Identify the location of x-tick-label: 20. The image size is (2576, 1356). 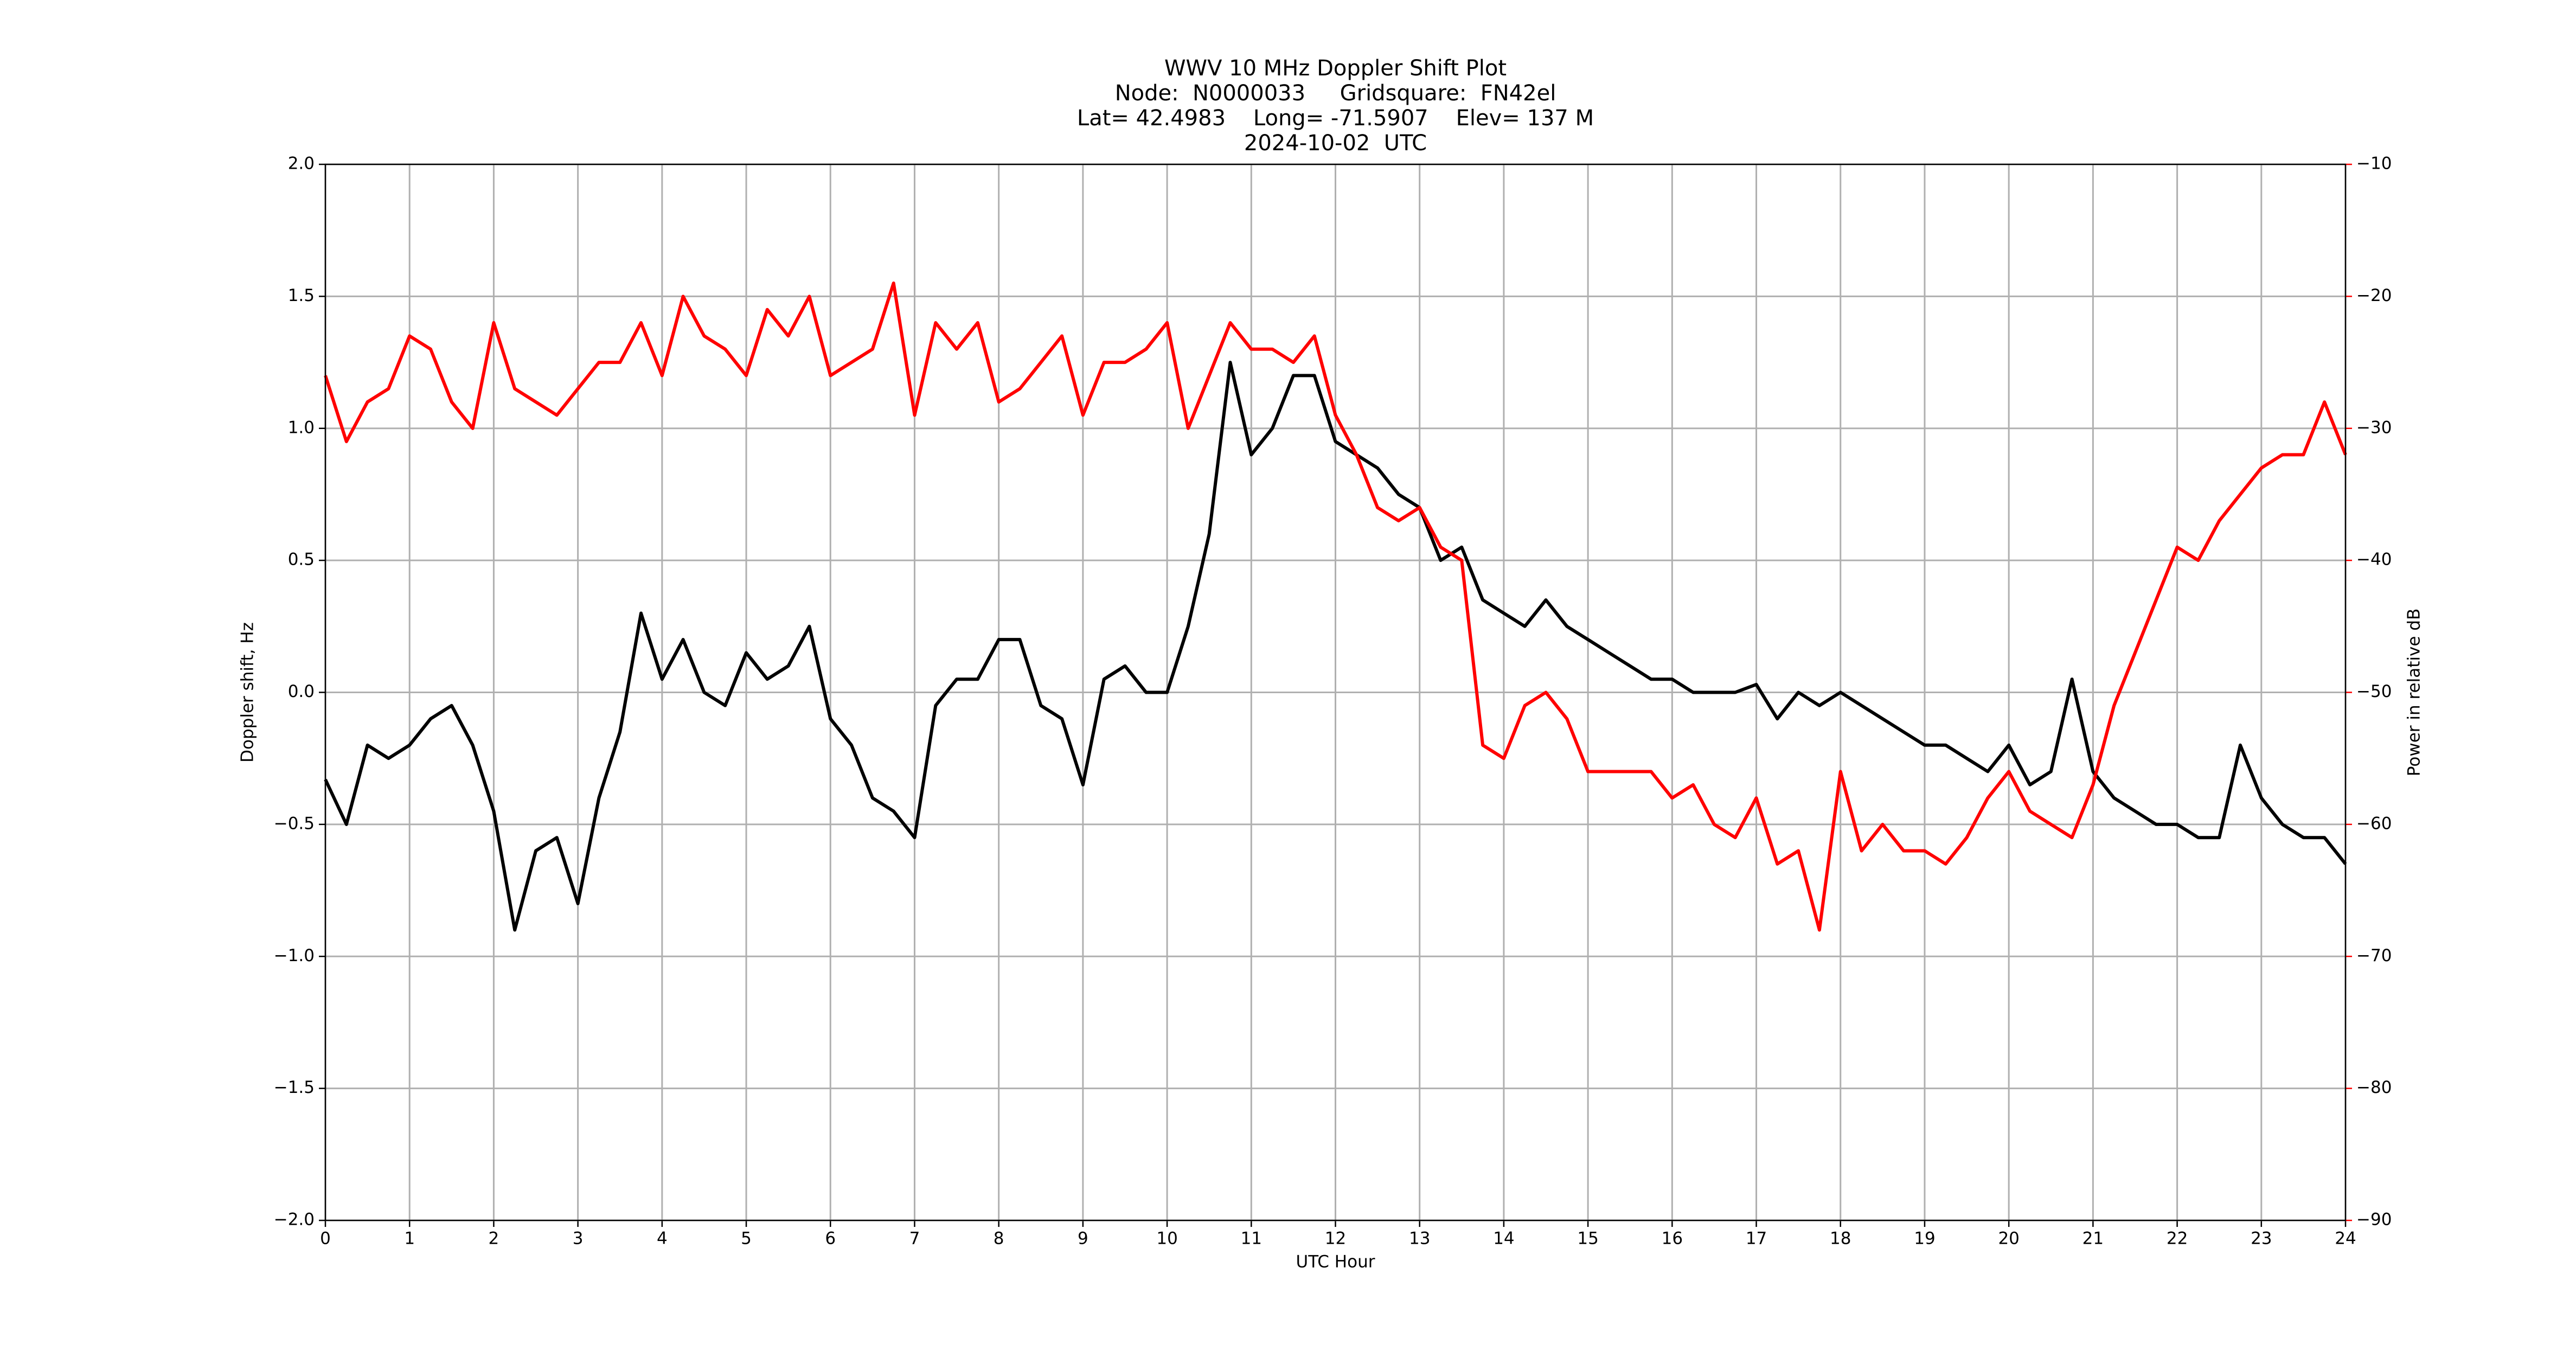
(2008, 1239).